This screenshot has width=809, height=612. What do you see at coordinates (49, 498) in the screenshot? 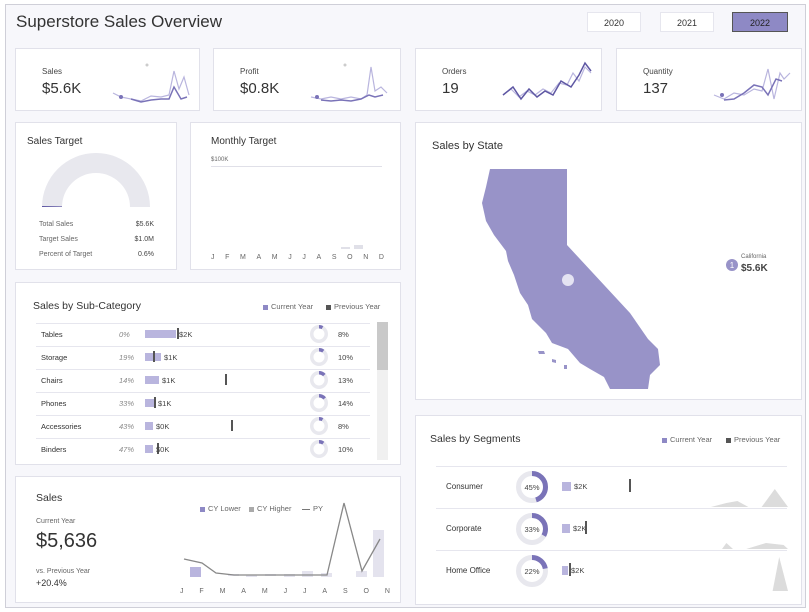
I see `card-title: Sales` at bounding box center [49, 498].